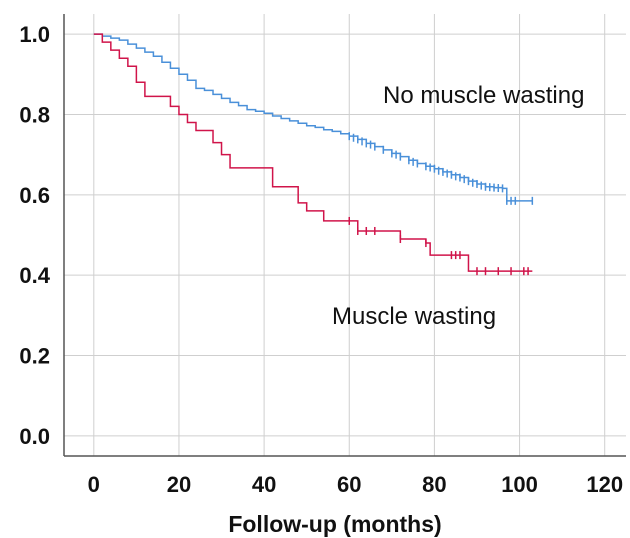 This screenshot has width=630, height=538. I want to click on y-tick-label: 0.6, so click(34, 195).